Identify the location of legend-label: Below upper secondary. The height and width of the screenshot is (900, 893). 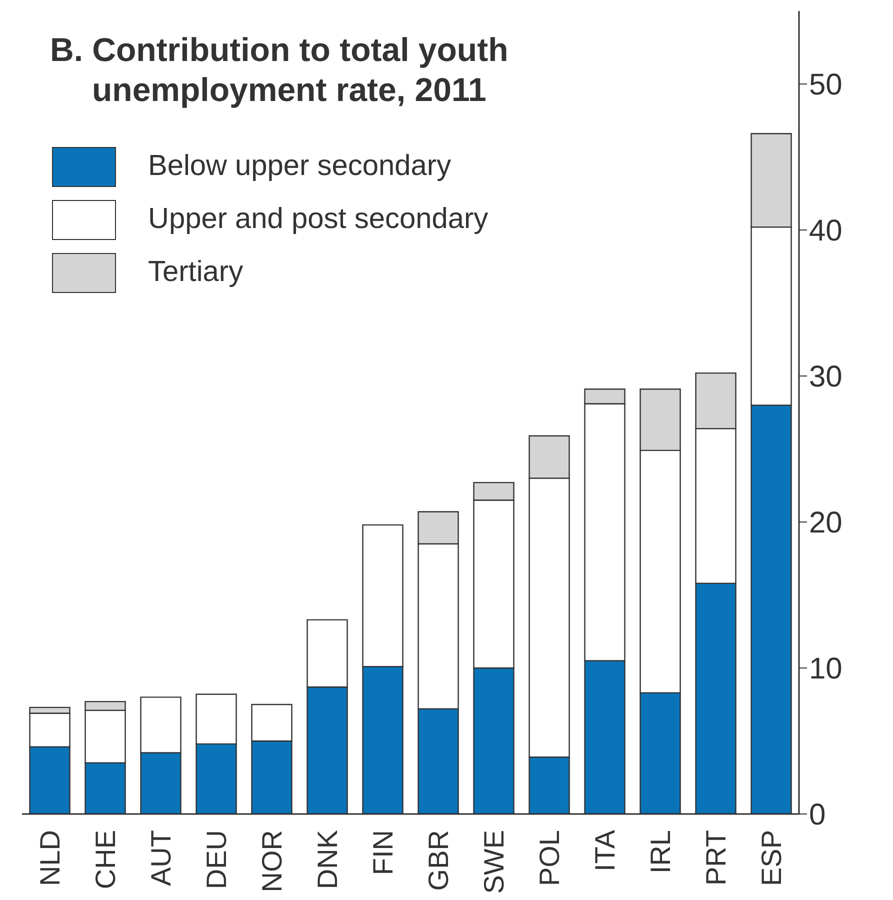
(300, 166).